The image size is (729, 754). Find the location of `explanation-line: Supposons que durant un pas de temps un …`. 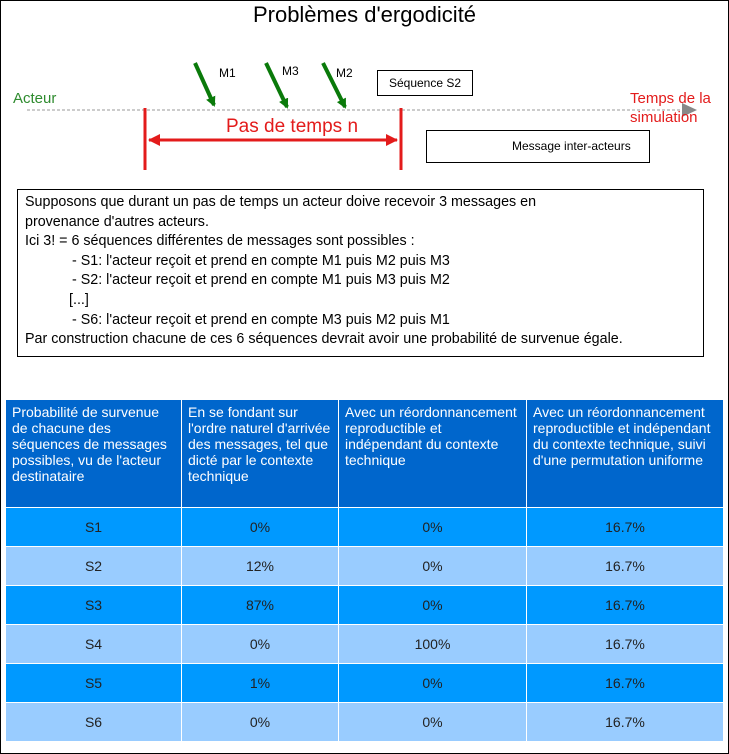

explanation-line: Supposons que durant un pas de temps un … is located at coordinates (281, 202).